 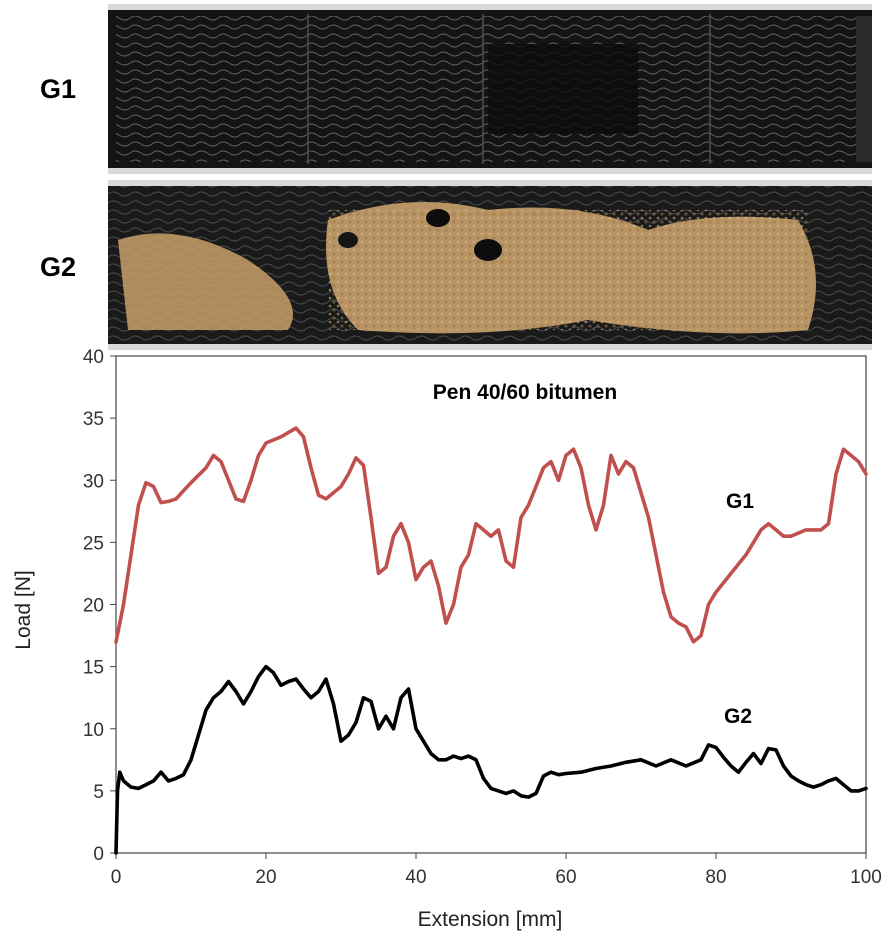 What do you see at coordinates (98, 854) in the screenshot?
I see `y-tick-label: 0` at bounding box center [98, 854].